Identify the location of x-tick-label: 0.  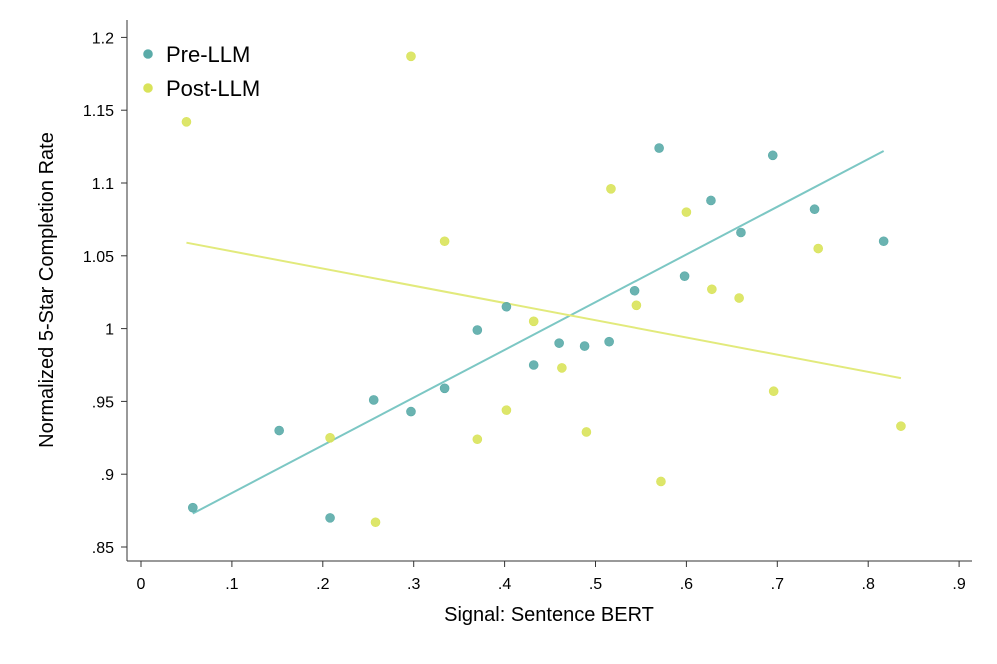
(141, 584).